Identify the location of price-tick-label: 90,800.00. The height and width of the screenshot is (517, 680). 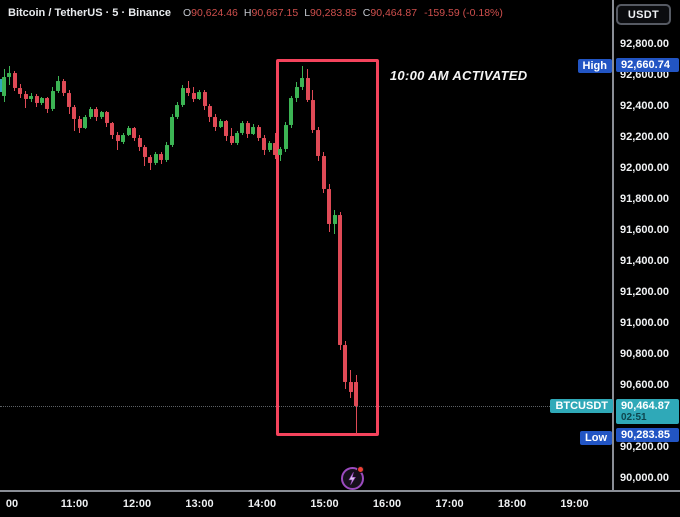
(644, 353).